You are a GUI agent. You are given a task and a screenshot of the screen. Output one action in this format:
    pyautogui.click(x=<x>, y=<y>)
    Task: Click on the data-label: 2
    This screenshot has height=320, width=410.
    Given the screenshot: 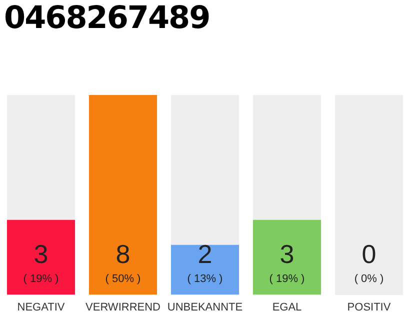 What is the action you would take?
    pyautogui.click(x=205, y=253)
    